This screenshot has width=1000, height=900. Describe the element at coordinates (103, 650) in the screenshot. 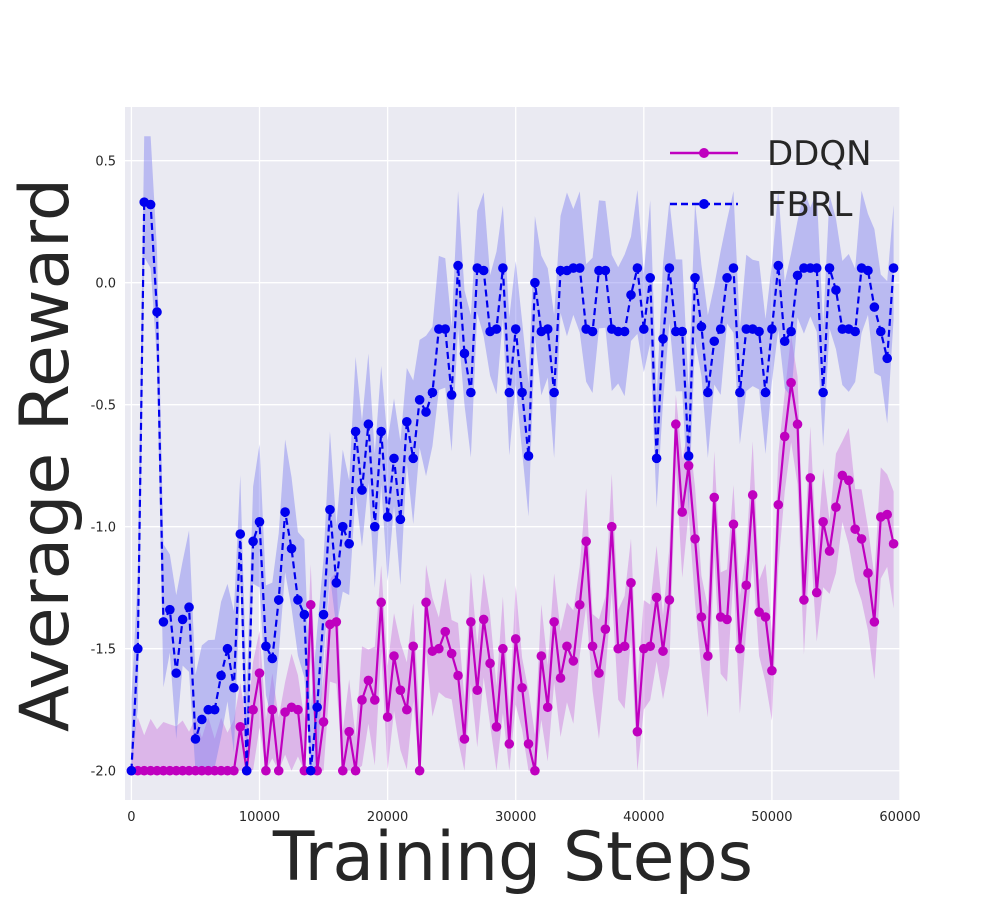

I see `y-tick-label: -1.5` at that location.